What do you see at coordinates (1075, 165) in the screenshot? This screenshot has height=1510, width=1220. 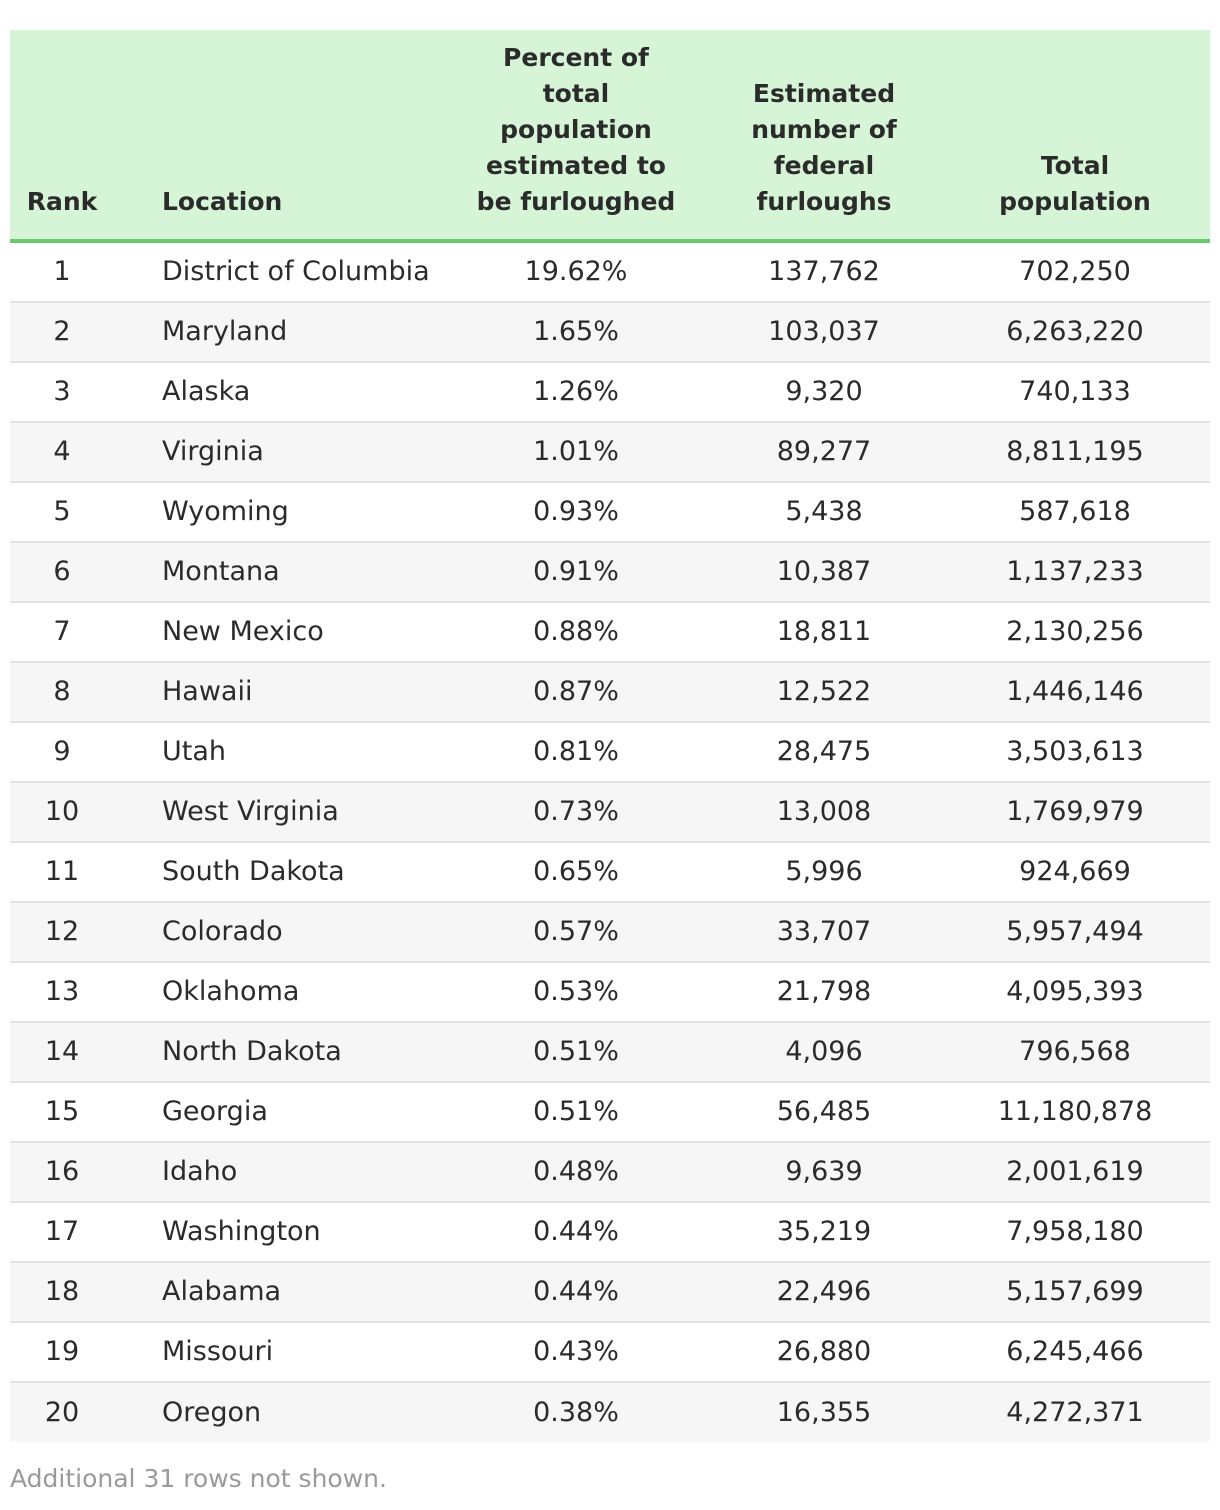 I see `column-header-population-line: Total` at bounding box center [1075, 165].